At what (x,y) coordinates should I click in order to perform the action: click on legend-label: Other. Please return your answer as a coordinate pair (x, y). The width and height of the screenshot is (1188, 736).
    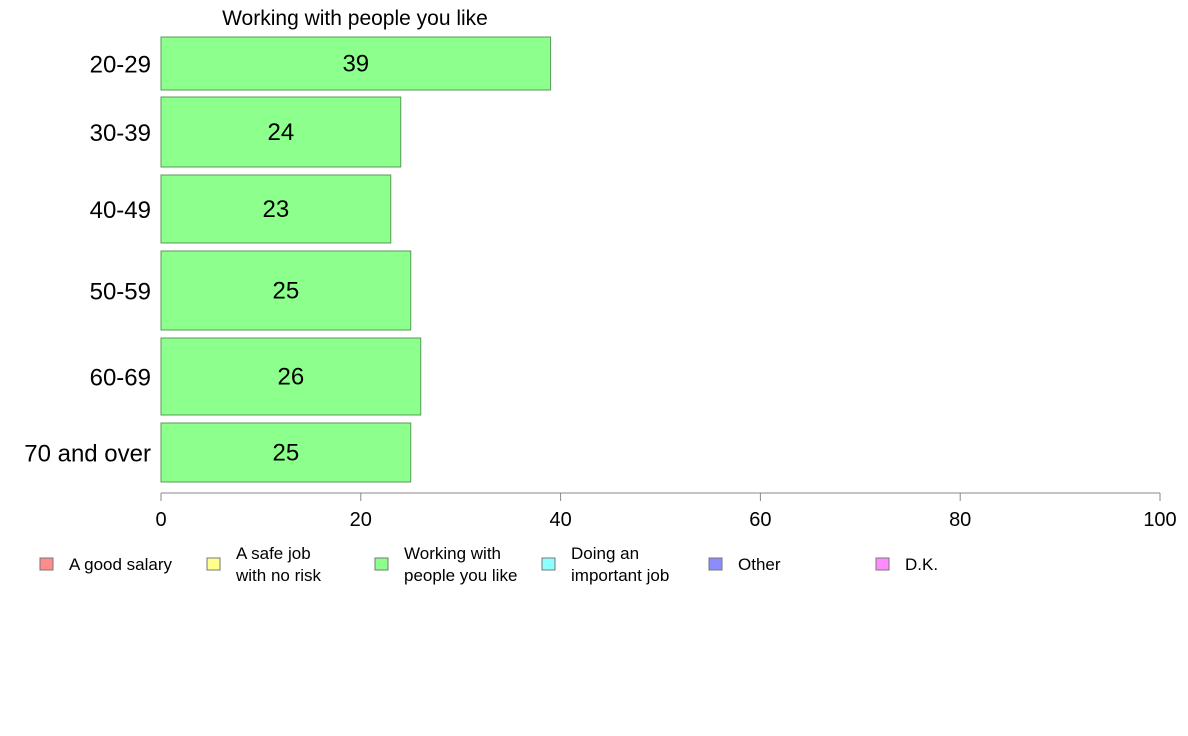
    Looking at the image, I should click on (759, 564).